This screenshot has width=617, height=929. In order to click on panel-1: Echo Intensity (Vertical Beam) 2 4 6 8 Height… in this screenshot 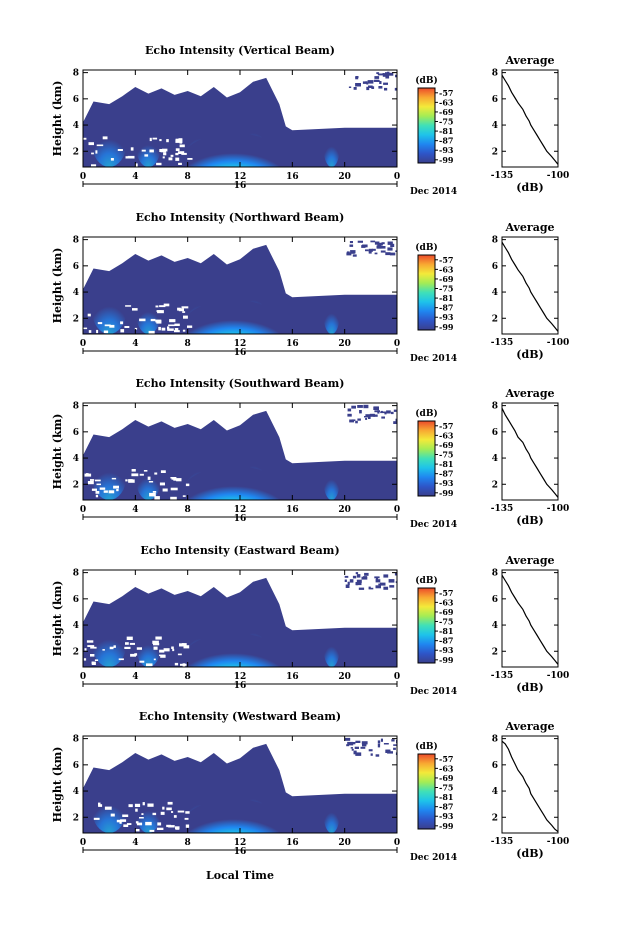, I will do `click(310, 120)`.